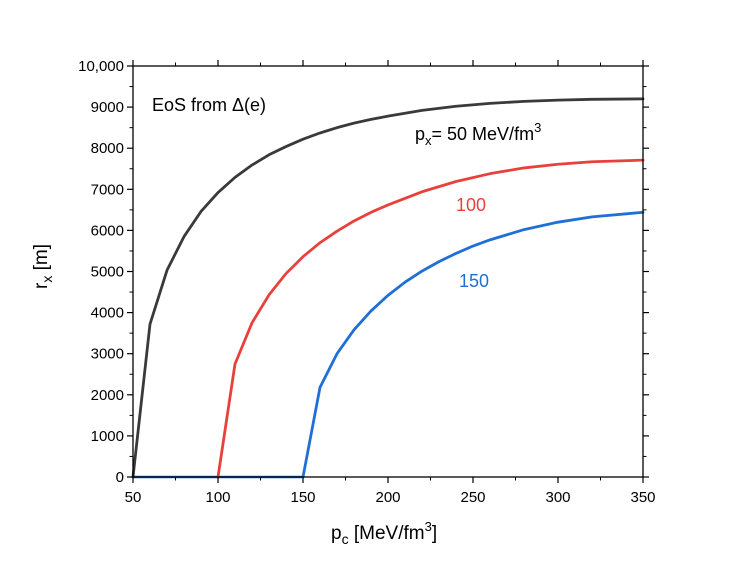 This screenshot has width=747, height=572. What do you see at coordinates (428, 140) in the screenshot?
I see `px-annotation-sub: x` at bounding box center [428, 140].